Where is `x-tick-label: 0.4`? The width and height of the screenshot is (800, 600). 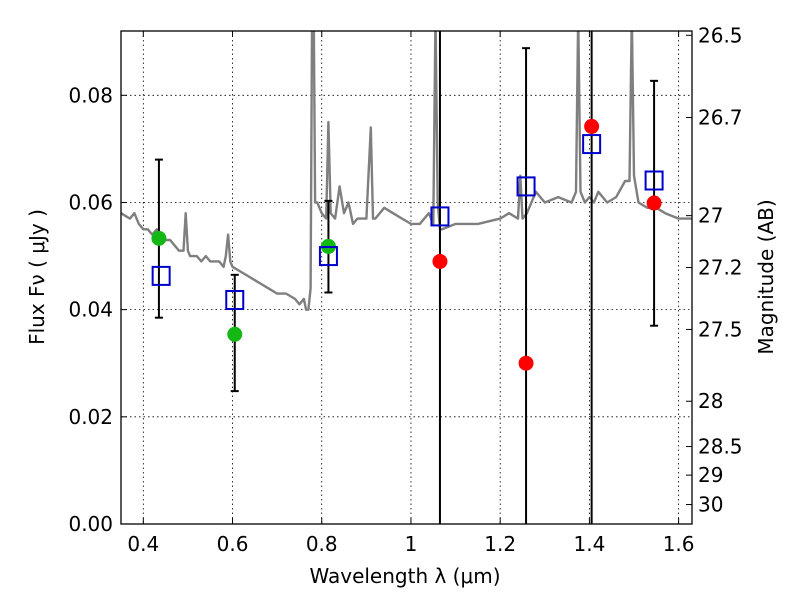 x-tick-label: 0.4 is located at coordinates (143, 544).